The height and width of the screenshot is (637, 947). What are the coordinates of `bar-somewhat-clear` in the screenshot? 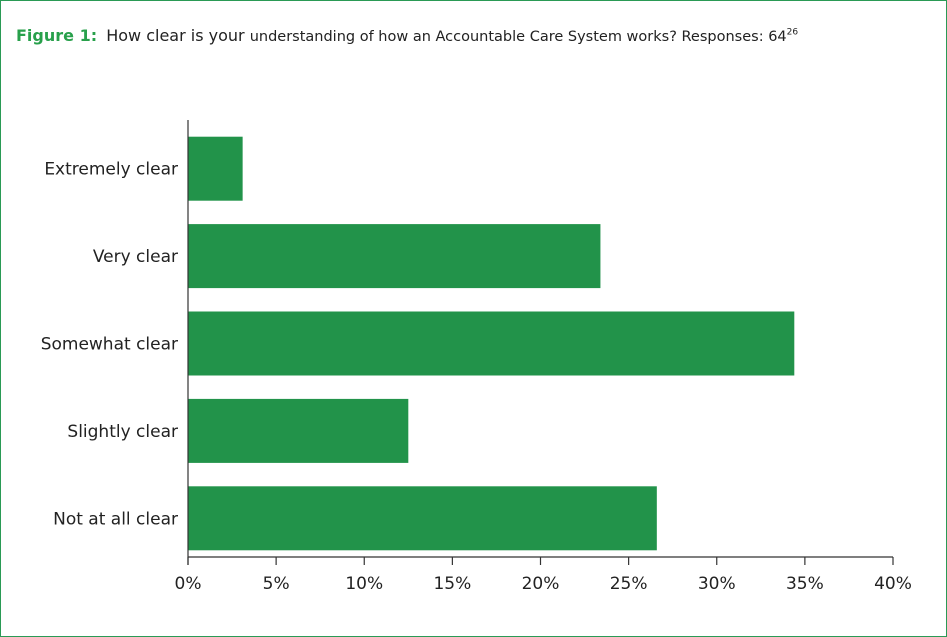 It's located at (491, 343).